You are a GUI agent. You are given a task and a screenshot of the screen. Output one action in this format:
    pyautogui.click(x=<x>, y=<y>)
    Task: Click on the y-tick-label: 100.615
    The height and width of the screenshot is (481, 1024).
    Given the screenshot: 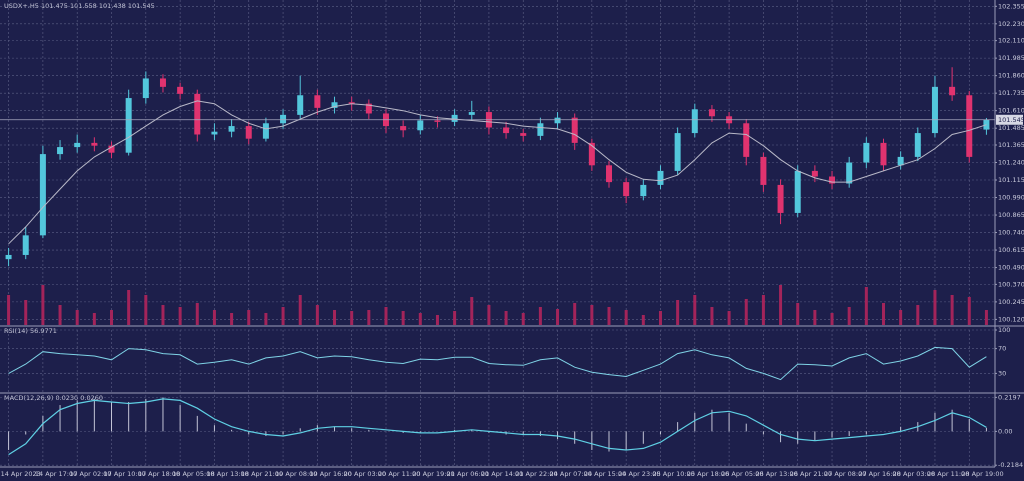 What is the action you would take?
    pyautogui.click(x=1011, y=250)
    